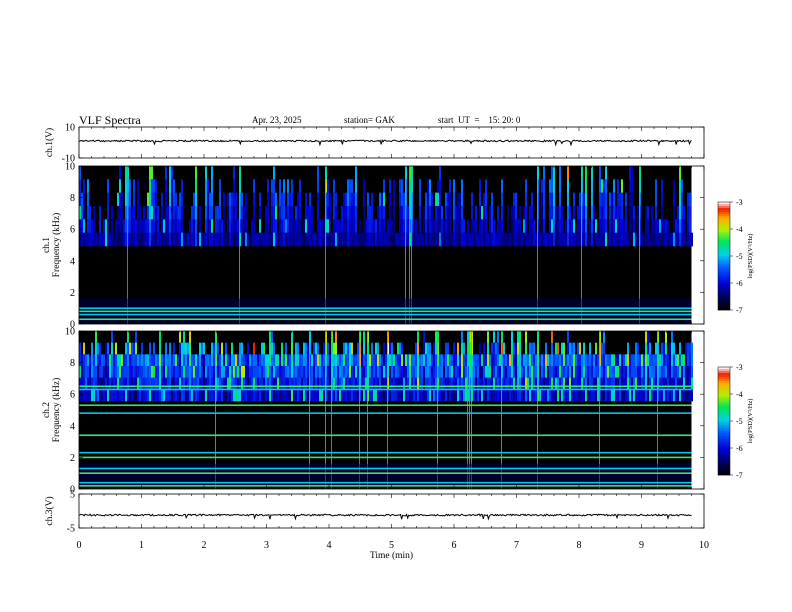  Describe the element at coordinates (127, 245) in the screenshot. I see `spectrogram-spike` at that location.